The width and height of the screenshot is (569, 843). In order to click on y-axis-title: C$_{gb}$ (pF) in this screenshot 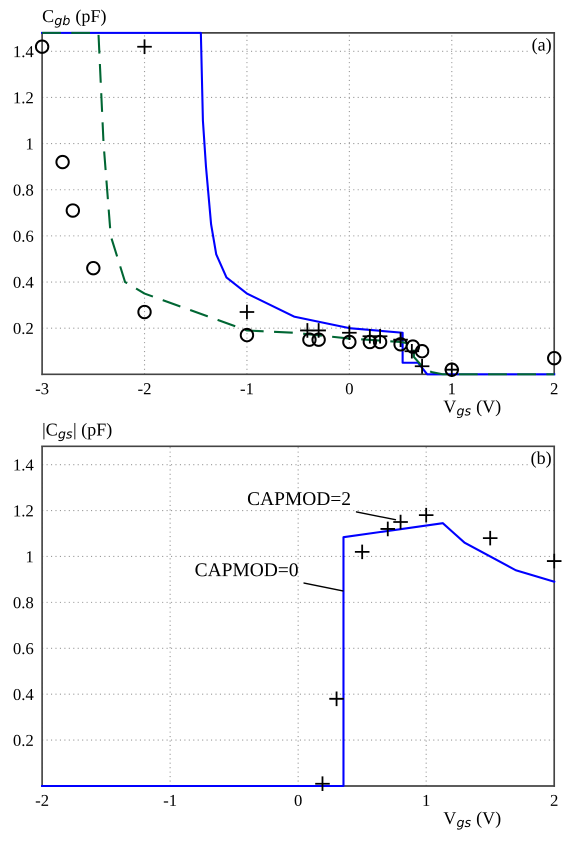, I will do `click(74, 19)`.